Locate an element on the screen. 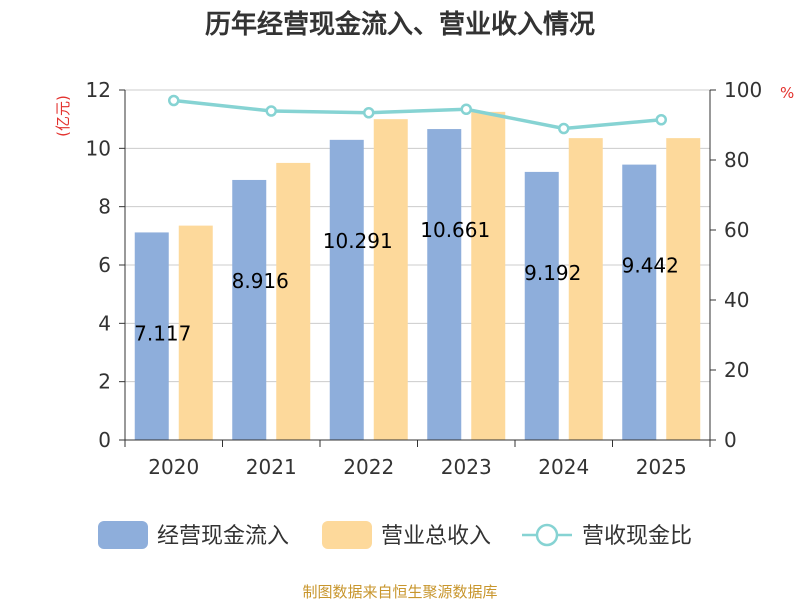 This screenshot has height=600, width=800. right-tick-label: 20 is located at coordinates (736, 370).